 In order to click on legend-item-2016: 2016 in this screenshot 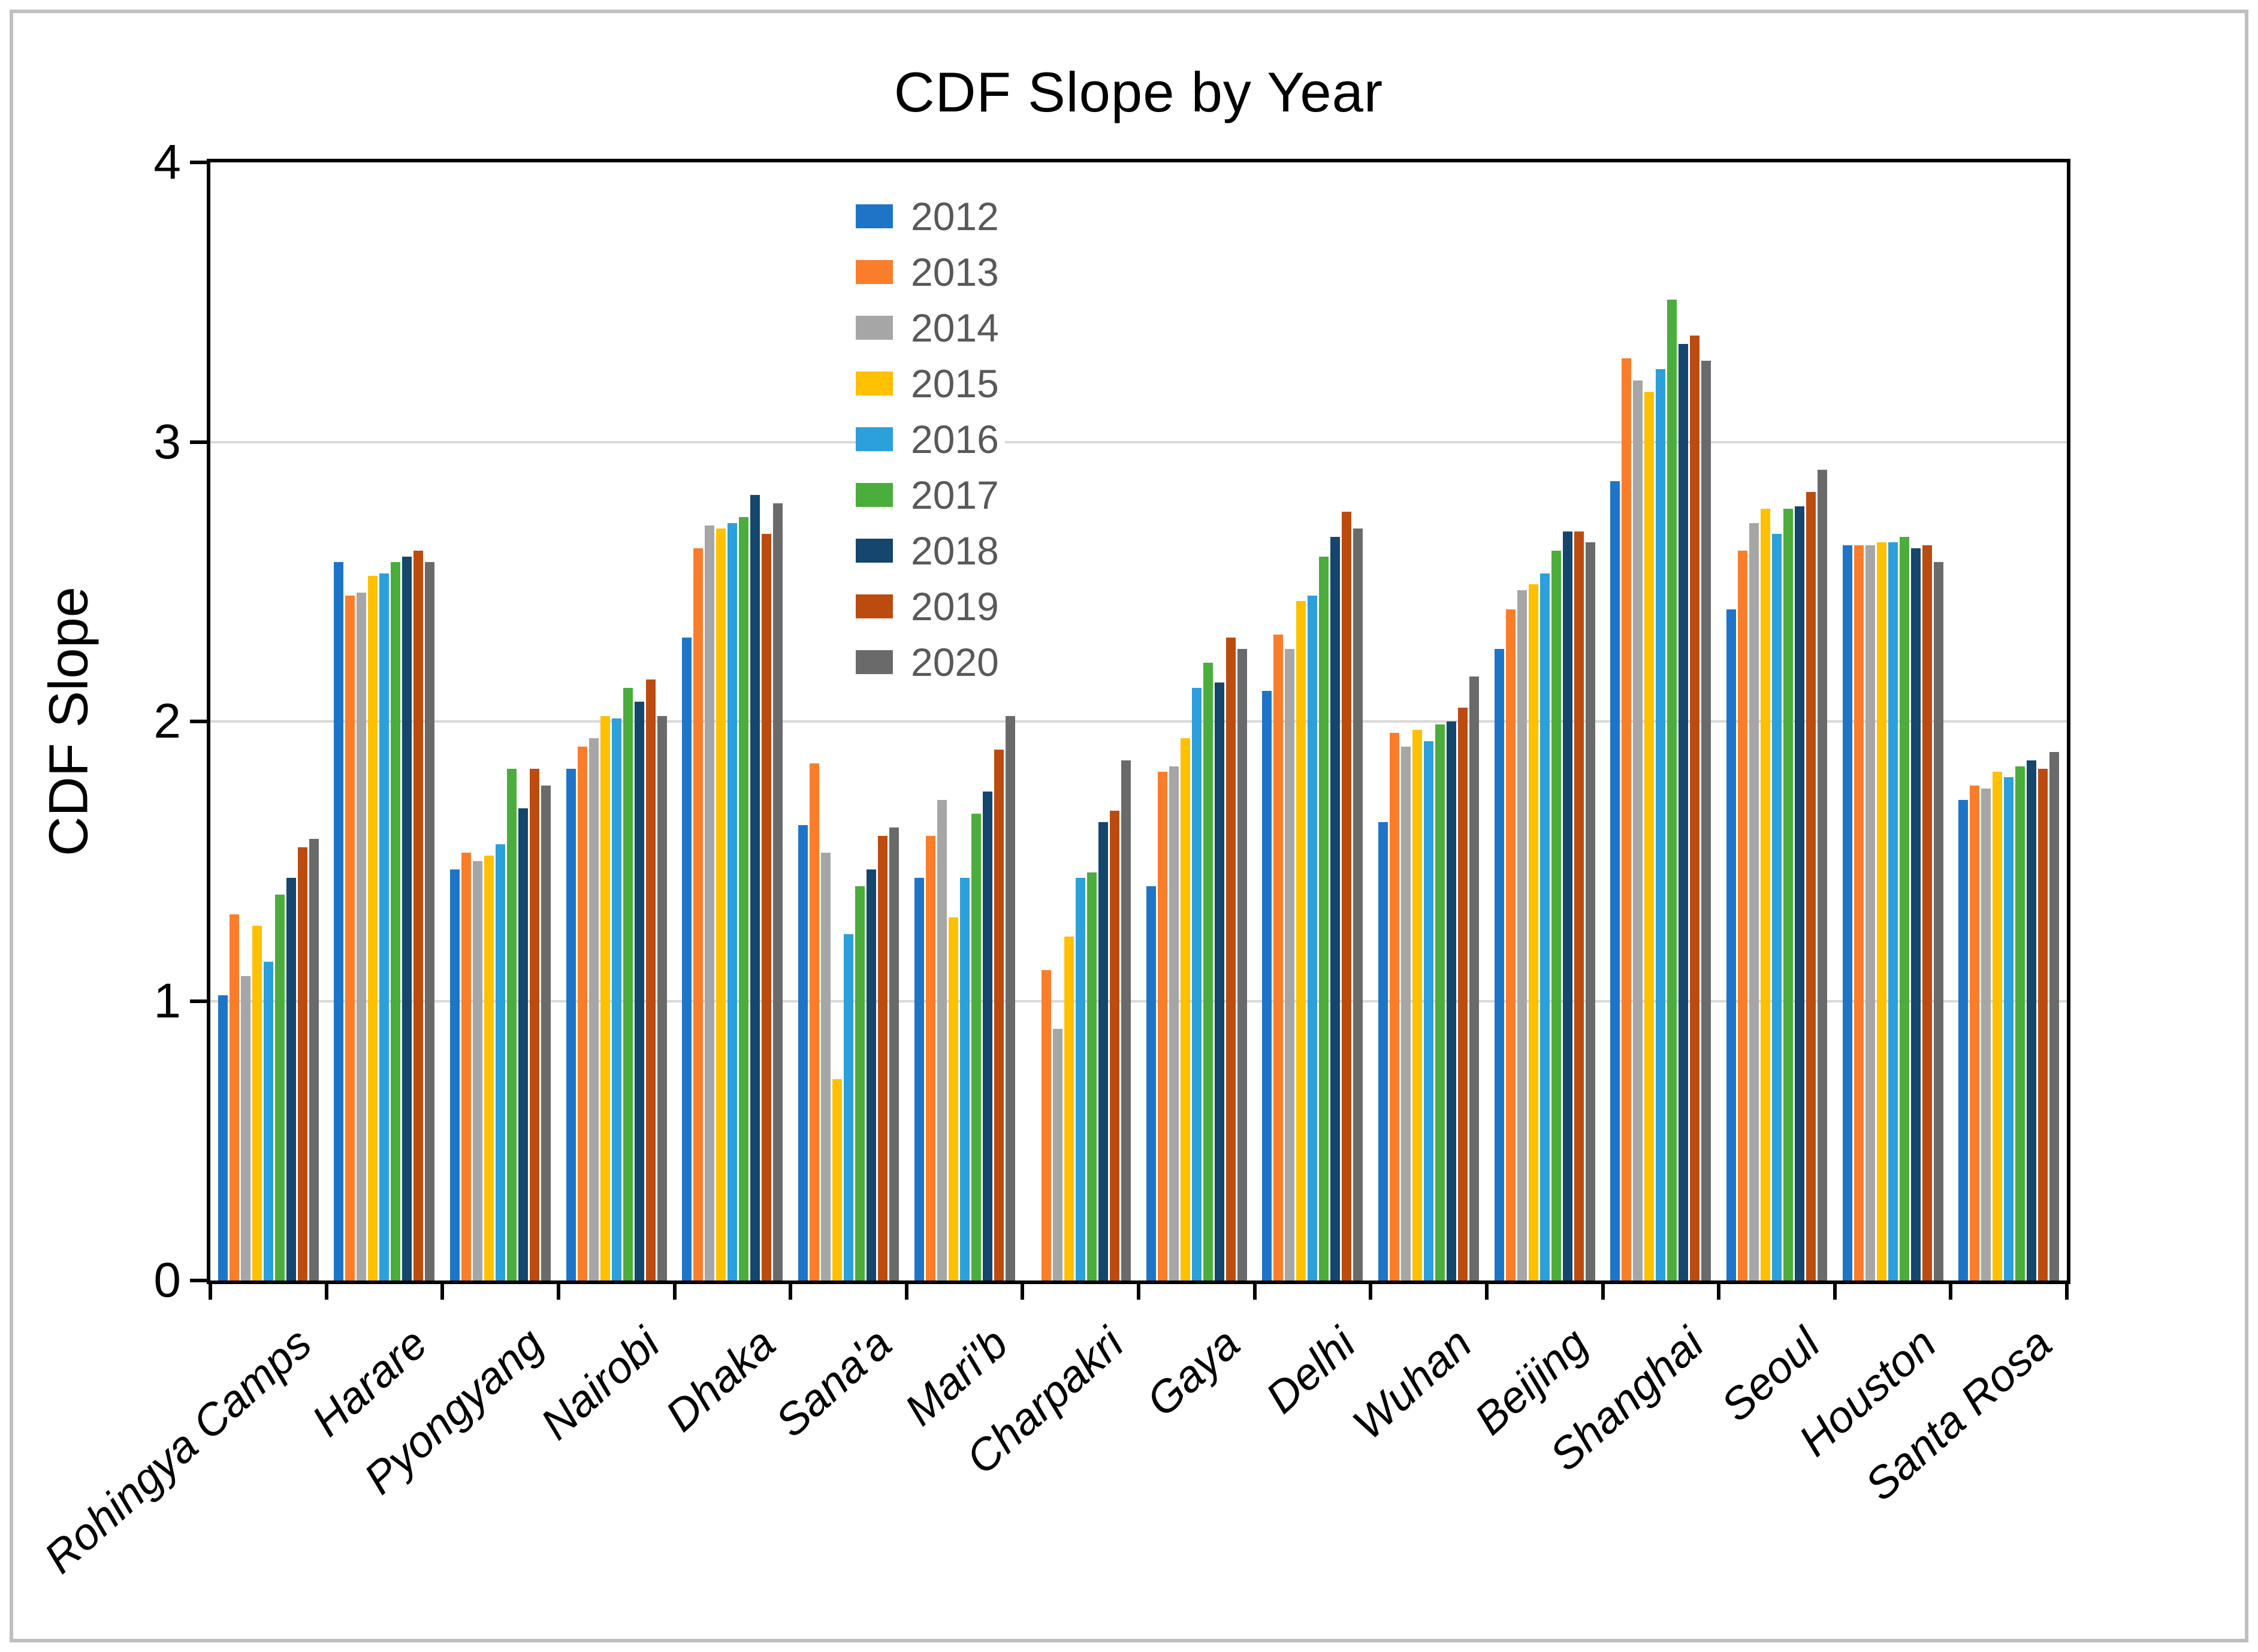, I will do `click(927, 439)`.